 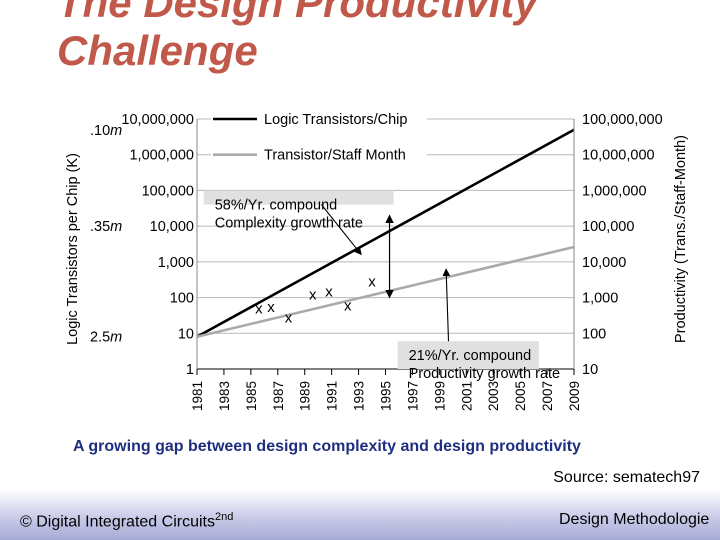 What do you see at coordinates (224, 517) in the screenshot?
I see `footer-edition-sup: 2nd` at bounding box center [224, 517].